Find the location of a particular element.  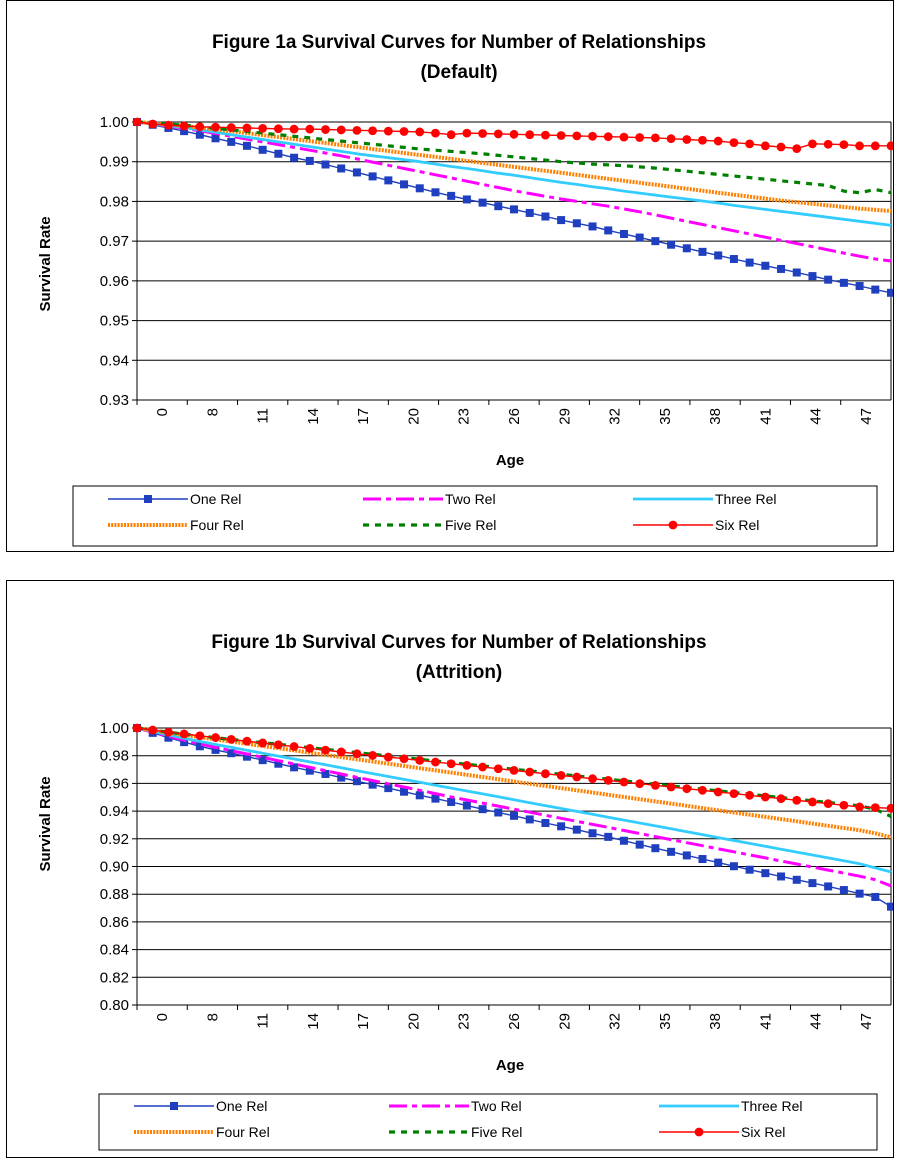

legend-box is located at coordinates (475, 516).